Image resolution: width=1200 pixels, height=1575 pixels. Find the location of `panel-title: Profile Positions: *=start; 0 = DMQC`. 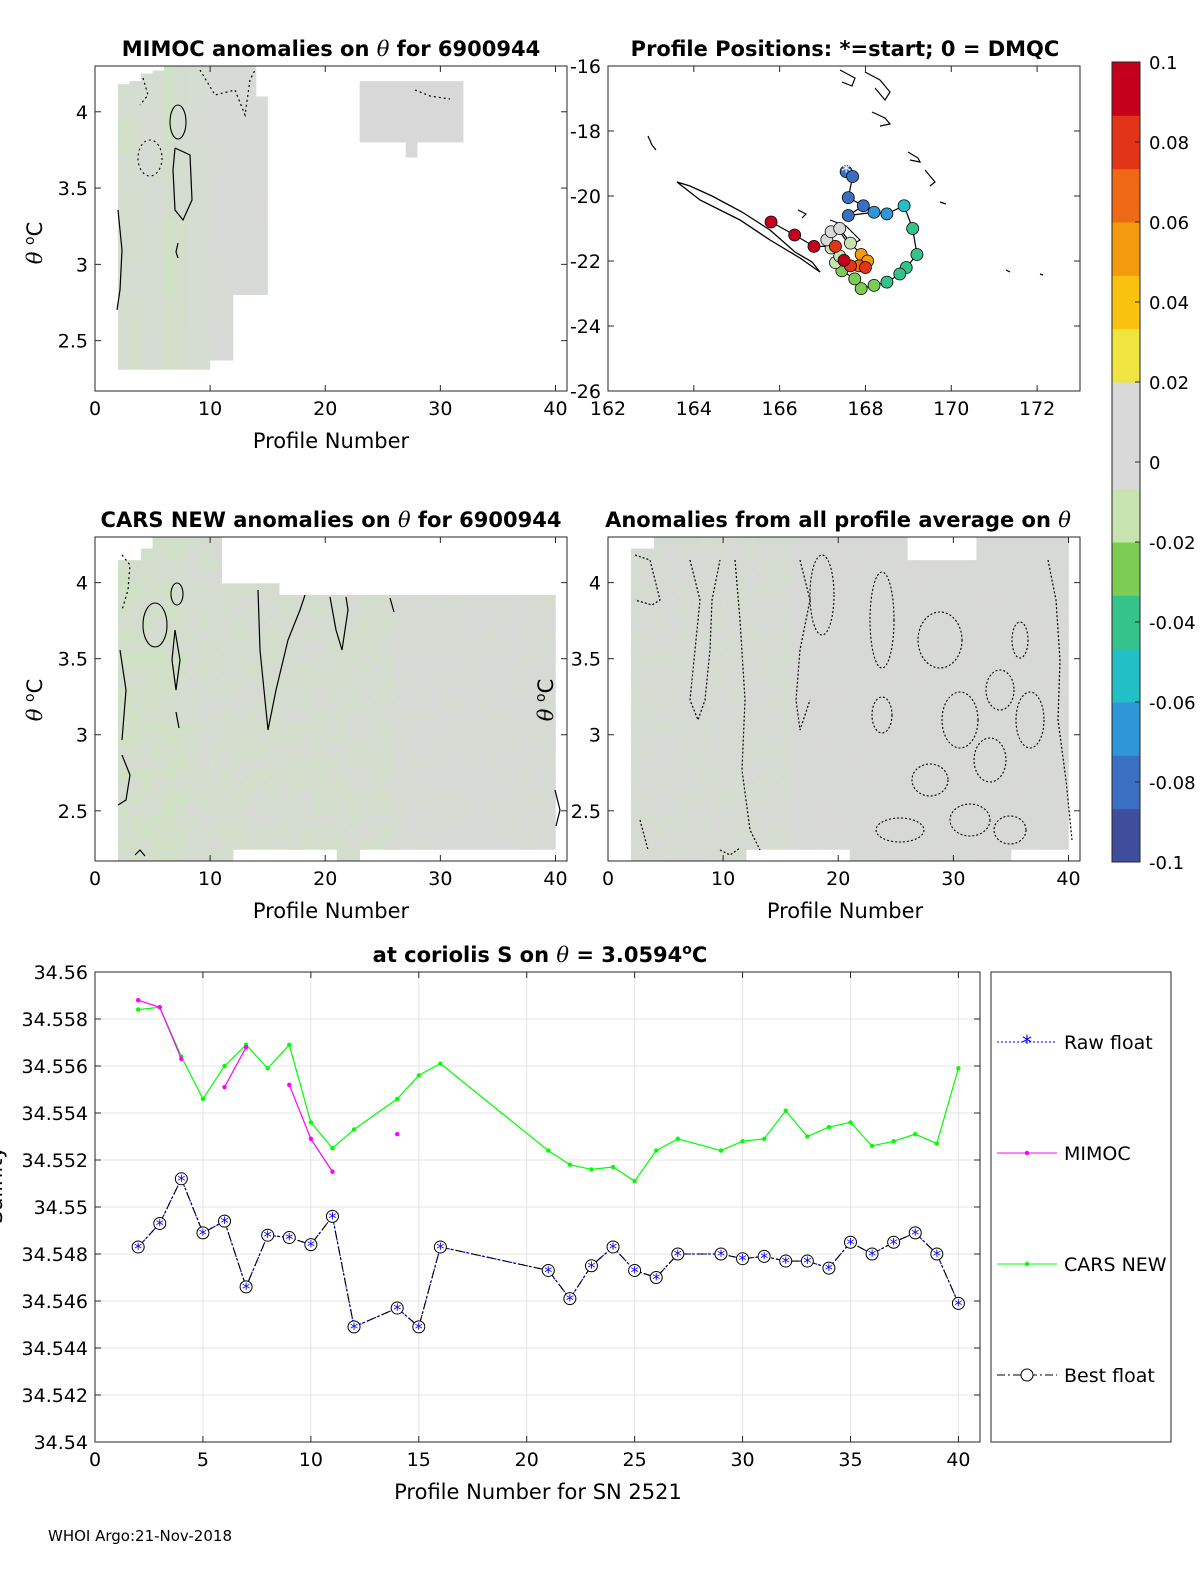

panel-title: Profile Positions: *=start; 0 = DMQC is located at coordinates (845, 49).